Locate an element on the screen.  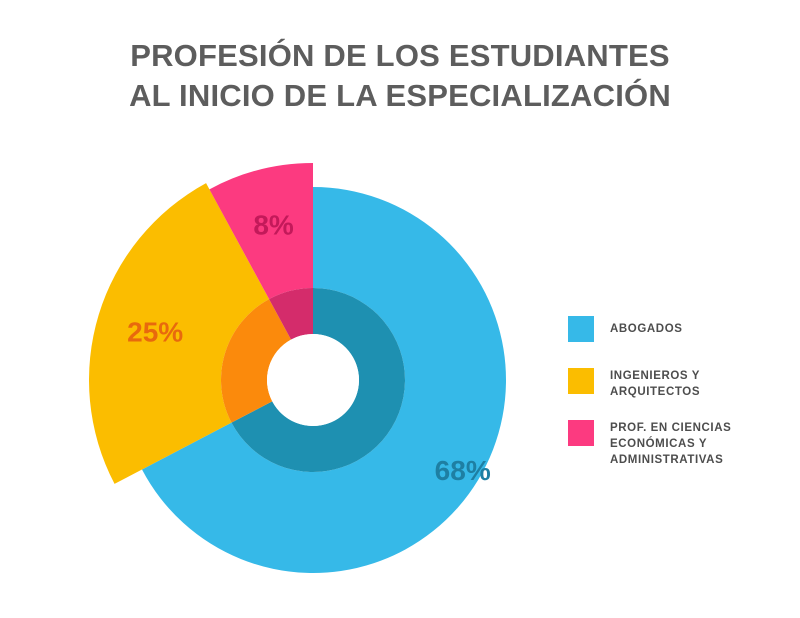
slice-value-label-3: 8% is located at coordinates (273, 224).